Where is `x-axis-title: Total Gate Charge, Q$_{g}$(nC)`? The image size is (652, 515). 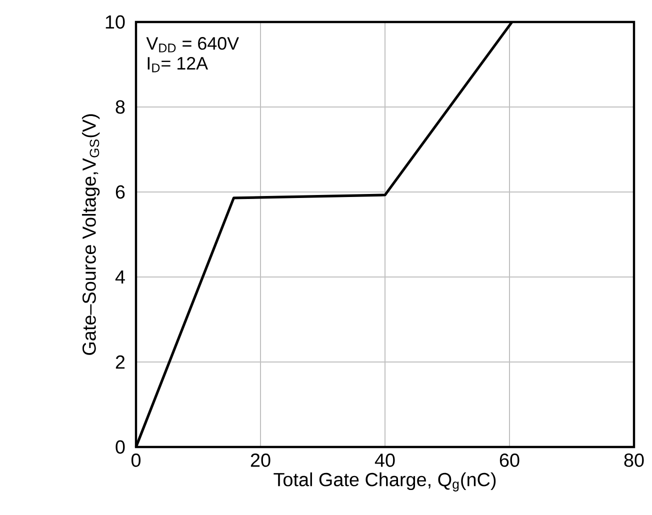
x-axis-title: Total Gate Charge, Q$_{g}$(nC) is located at coordinates (385, 482).